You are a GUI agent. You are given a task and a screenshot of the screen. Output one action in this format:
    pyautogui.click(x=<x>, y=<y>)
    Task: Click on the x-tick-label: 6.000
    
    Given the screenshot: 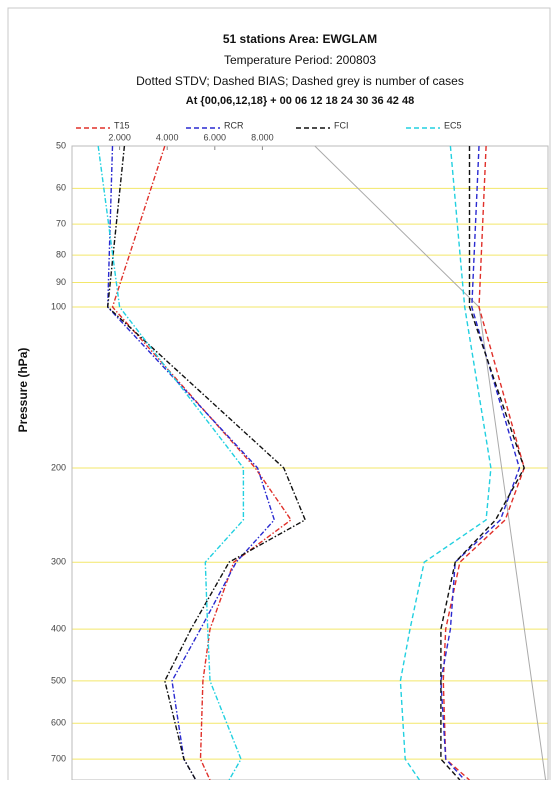 What is the action you would take?
    pyautogui.click(x=215, y=137)
    